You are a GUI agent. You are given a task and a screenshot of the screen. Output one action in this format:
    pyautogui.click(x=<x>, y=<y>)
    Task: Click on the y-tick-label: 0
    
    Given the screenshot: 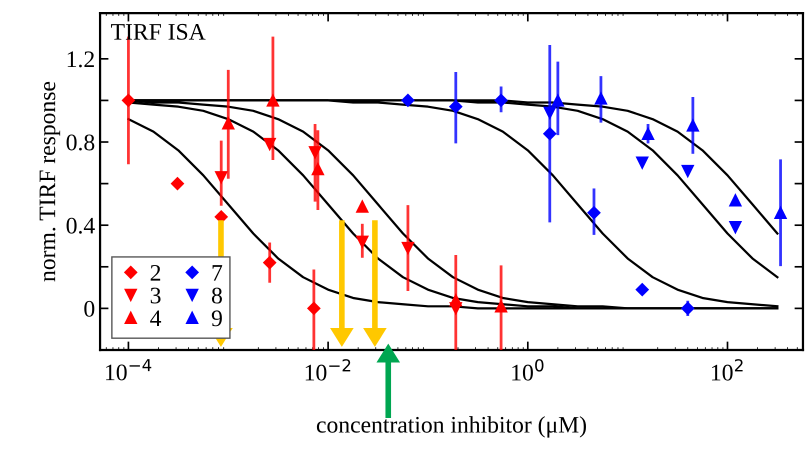 What is the action you would take?
    pyautogui.click(x=89, y=308)
    